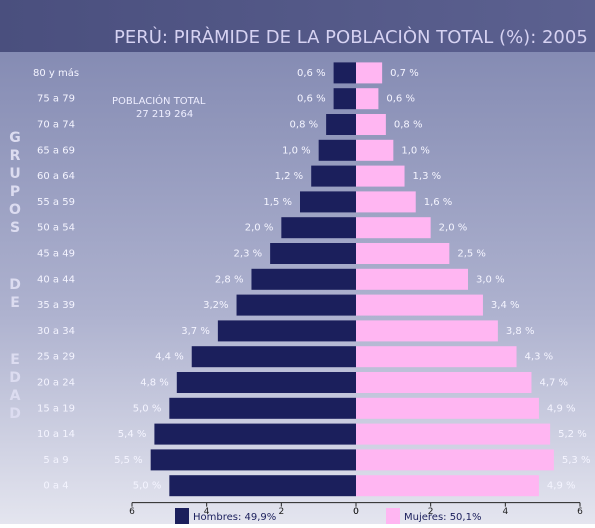  Describe the element at coordinates (56, 383) in the screenshot. I see `category-label: 20 a 24` at that location.